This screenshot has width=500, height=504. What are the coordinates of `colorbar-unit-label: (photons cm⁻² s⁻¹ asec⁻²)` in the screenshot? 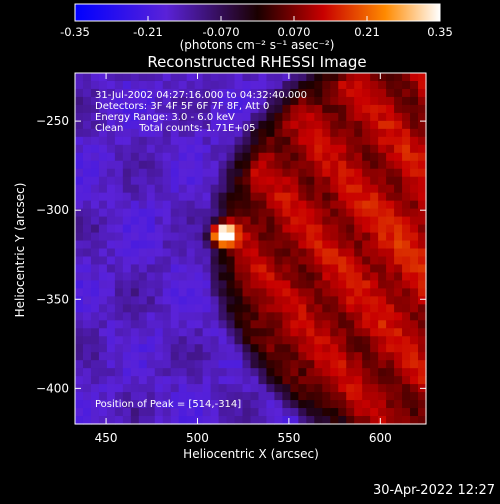 It's located at (257, 45).